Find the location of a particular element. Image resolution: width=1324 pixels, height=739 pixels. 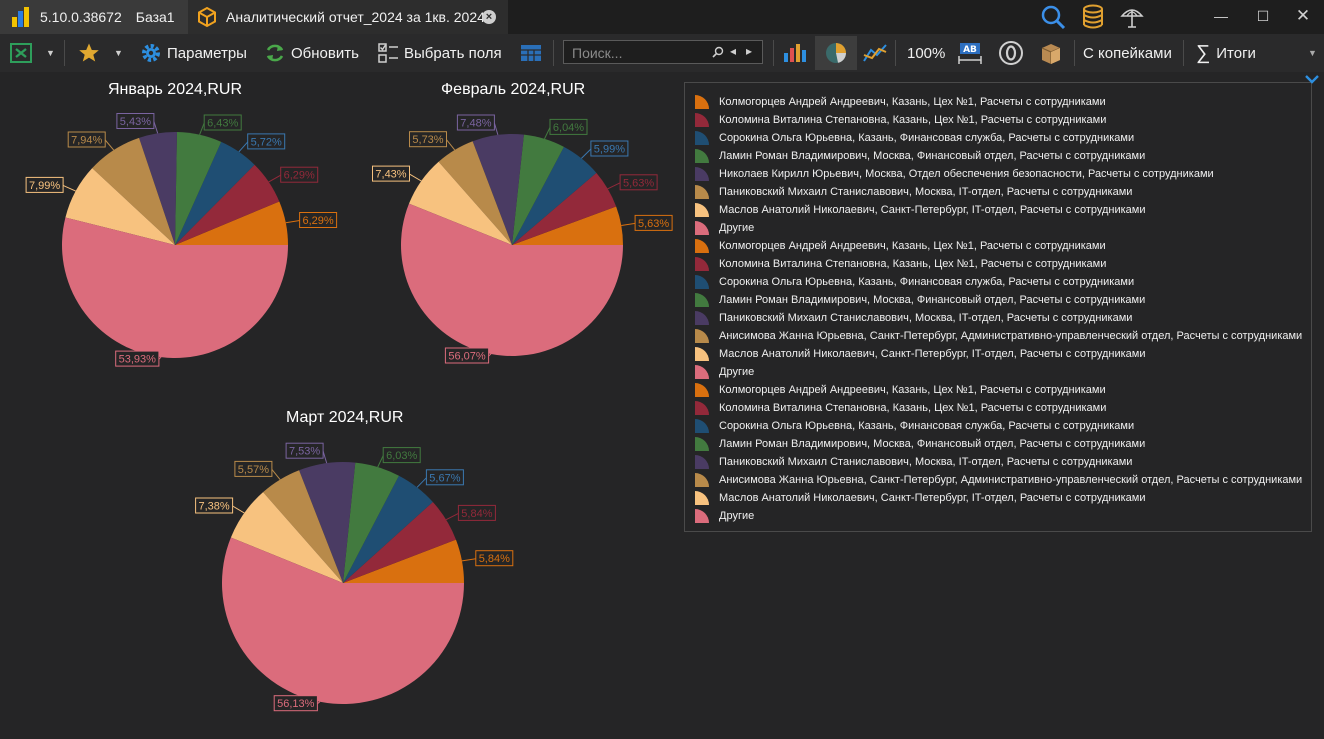

search-input is located at coordinates (642, 53).